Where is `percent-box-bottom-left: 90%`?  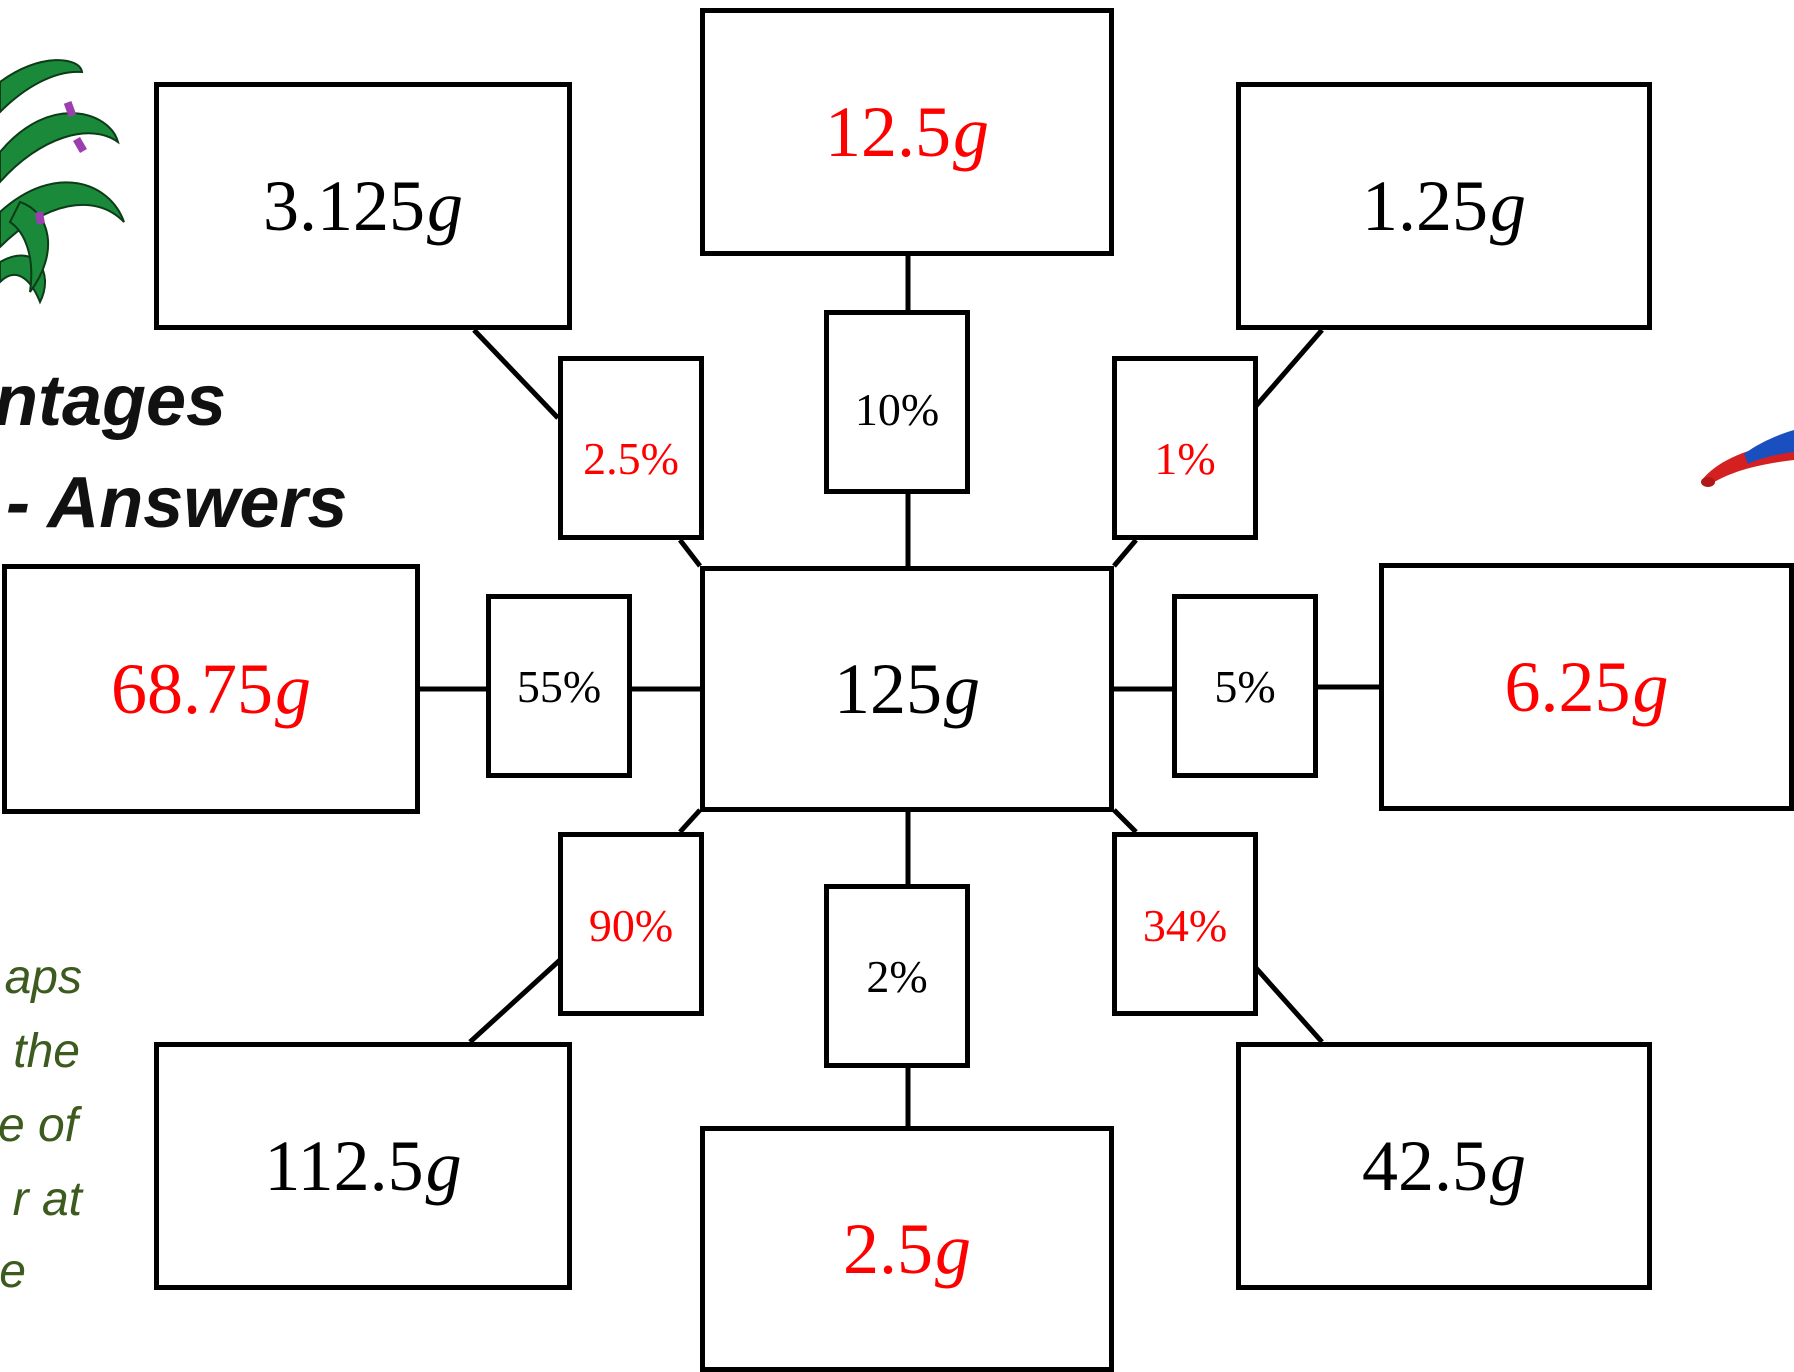 percent-box-bottom-left: 90% is located at coordinates (631, 924).